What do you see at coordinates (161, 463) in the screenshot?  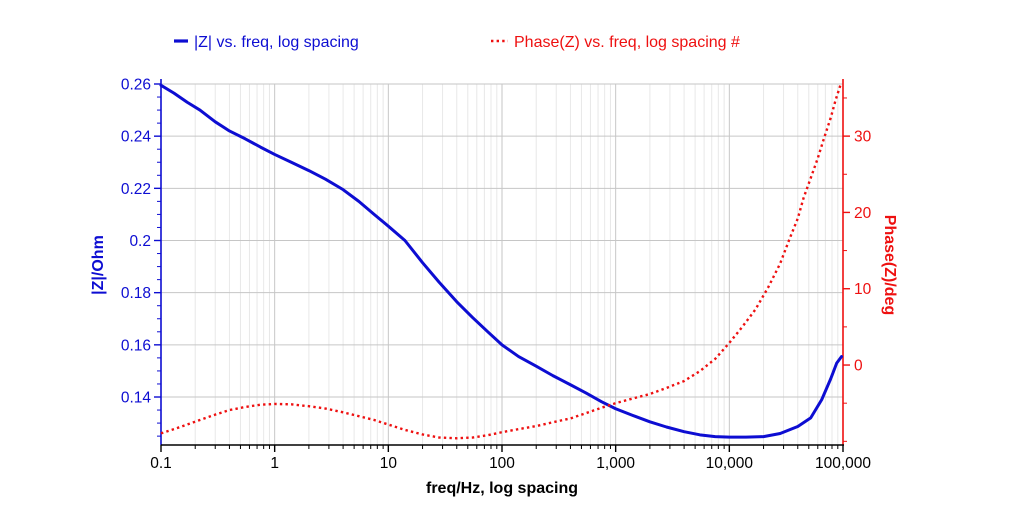 I see `x-tick-label: 0.1` at bounding box center [161, 463].